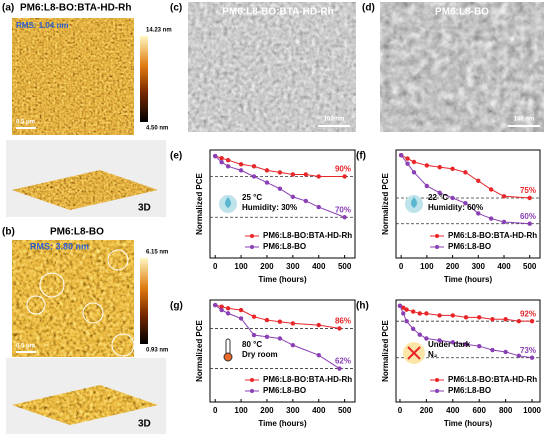 This screenshot has width=546, height=435. Describe the element at coordinates (8, 232) in the screenshot. I see `panel-label: (b)` at that location.